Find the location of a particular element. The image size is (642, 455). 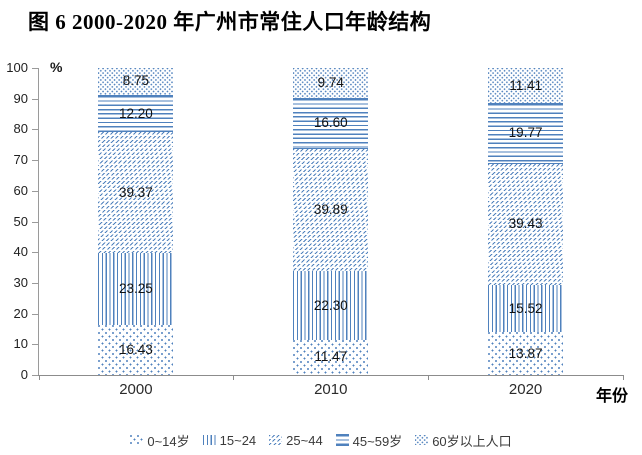

data-label: 12.20 is located at coordinates (136, 113).